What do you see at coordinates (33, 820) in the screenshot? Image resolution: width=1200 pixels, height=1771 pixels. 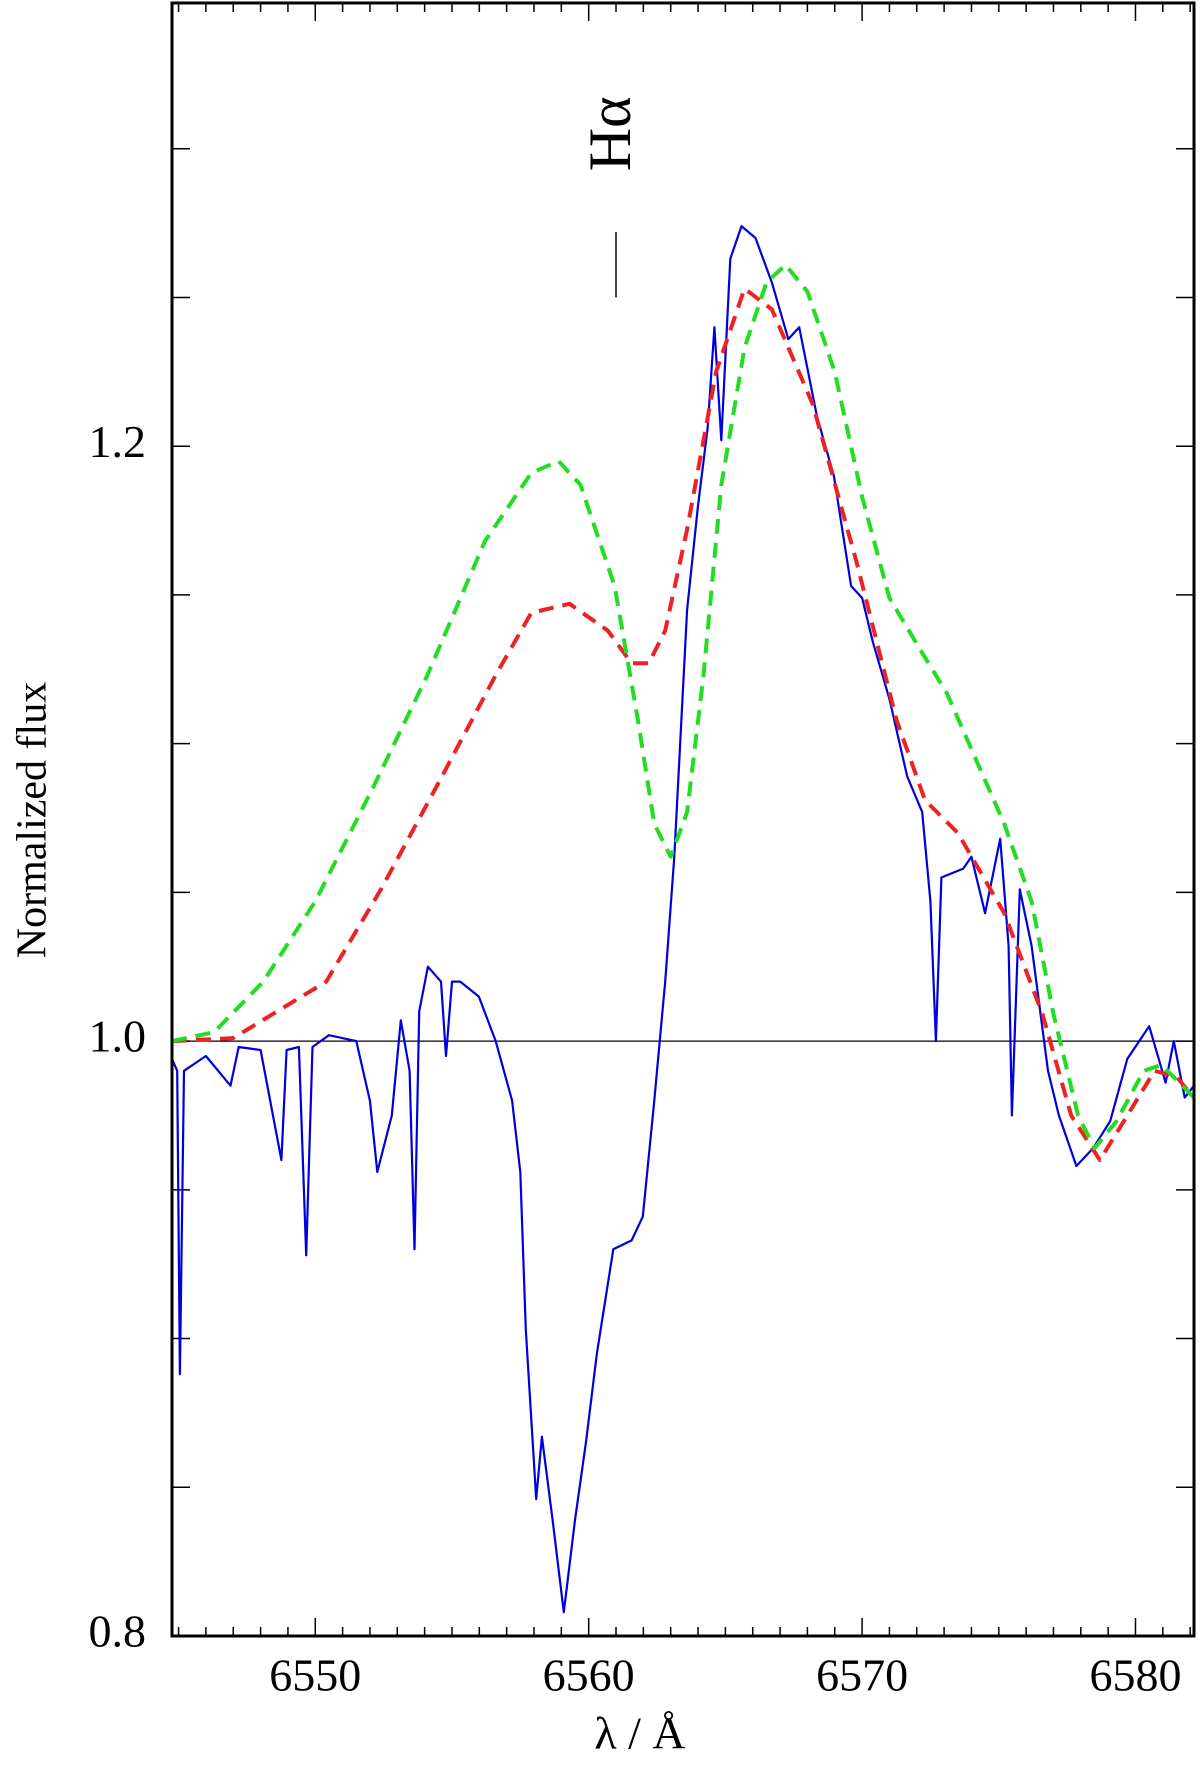 I see `y-axis-label: Normalized flux` at bounding box center [33, 820].